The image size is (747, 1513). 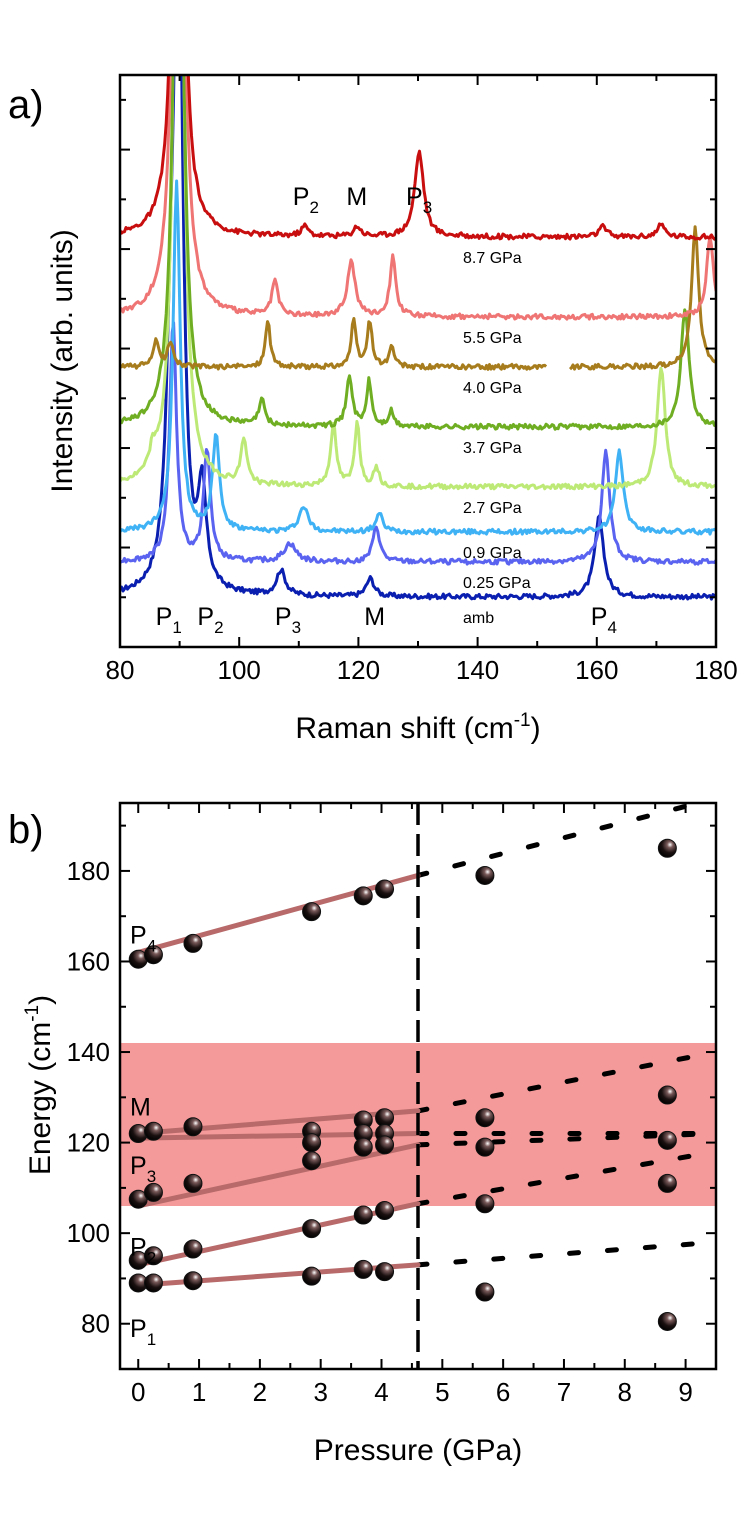 I want to click on spectrum-8-7-gpa, so click(x=418, y=158).